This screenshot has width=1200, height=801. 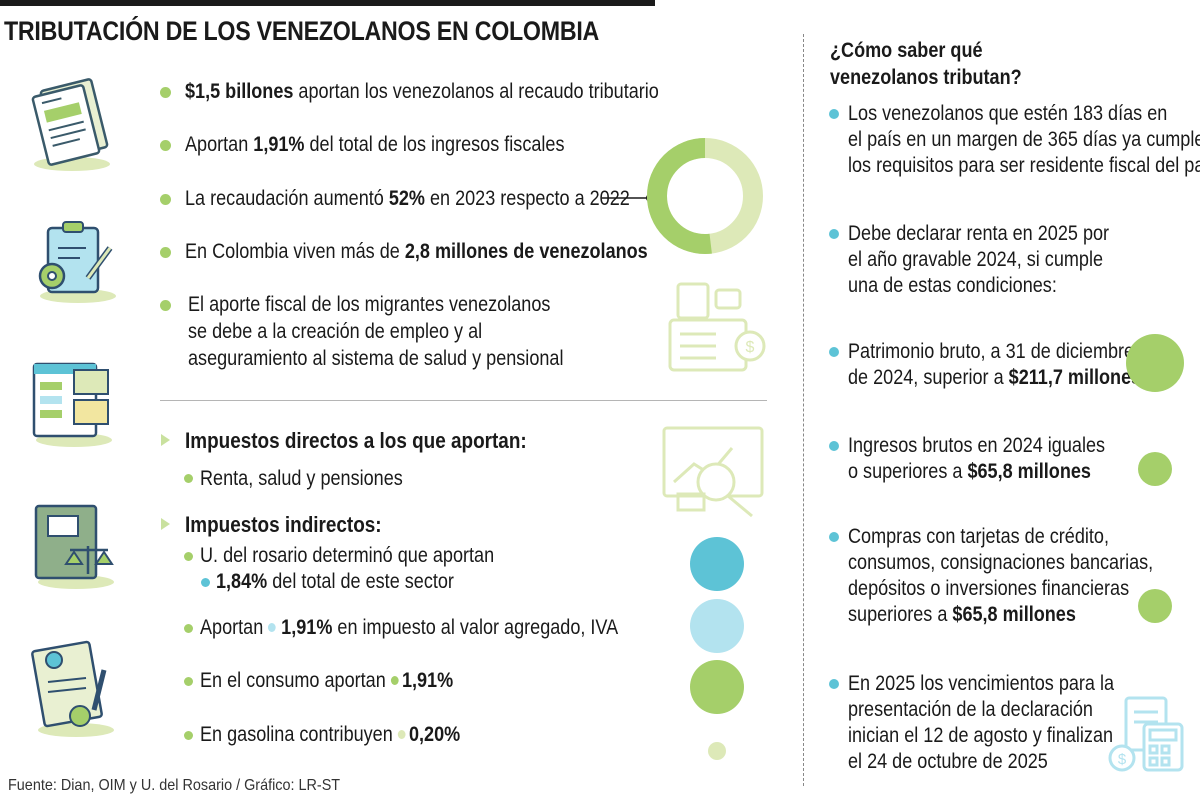 I want to click on cash-register-icon: $, so click(x=717, y=327).